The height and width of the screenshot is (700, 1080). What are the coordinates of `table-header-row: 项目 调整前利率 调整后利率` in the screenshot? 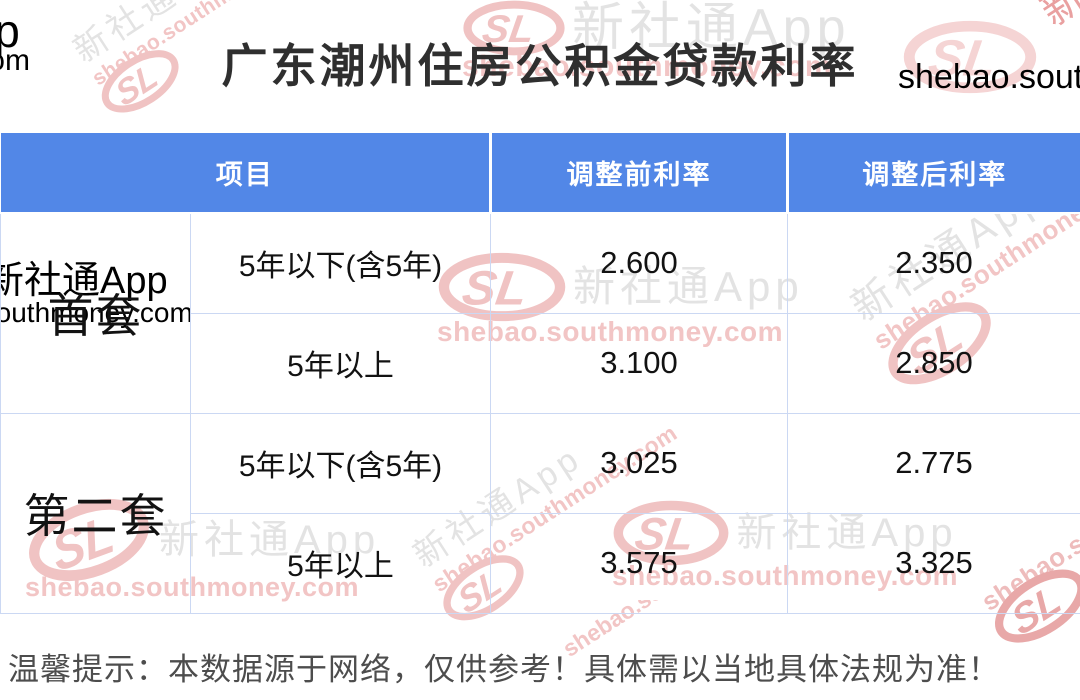 It's located at (540, 173).